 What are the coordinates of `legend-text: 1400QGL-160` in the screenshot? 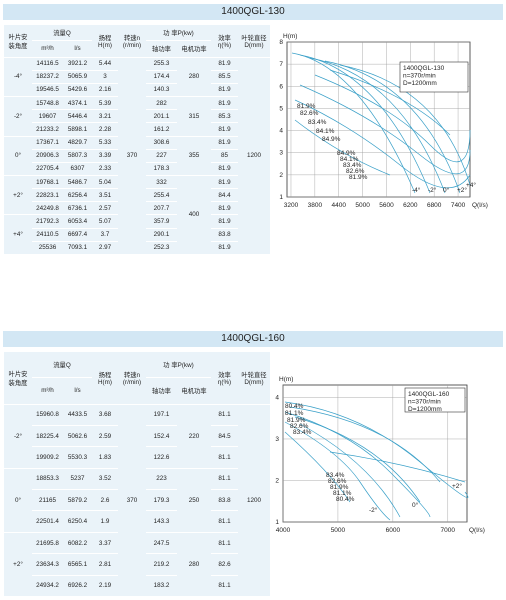 It's located at (429, 394).